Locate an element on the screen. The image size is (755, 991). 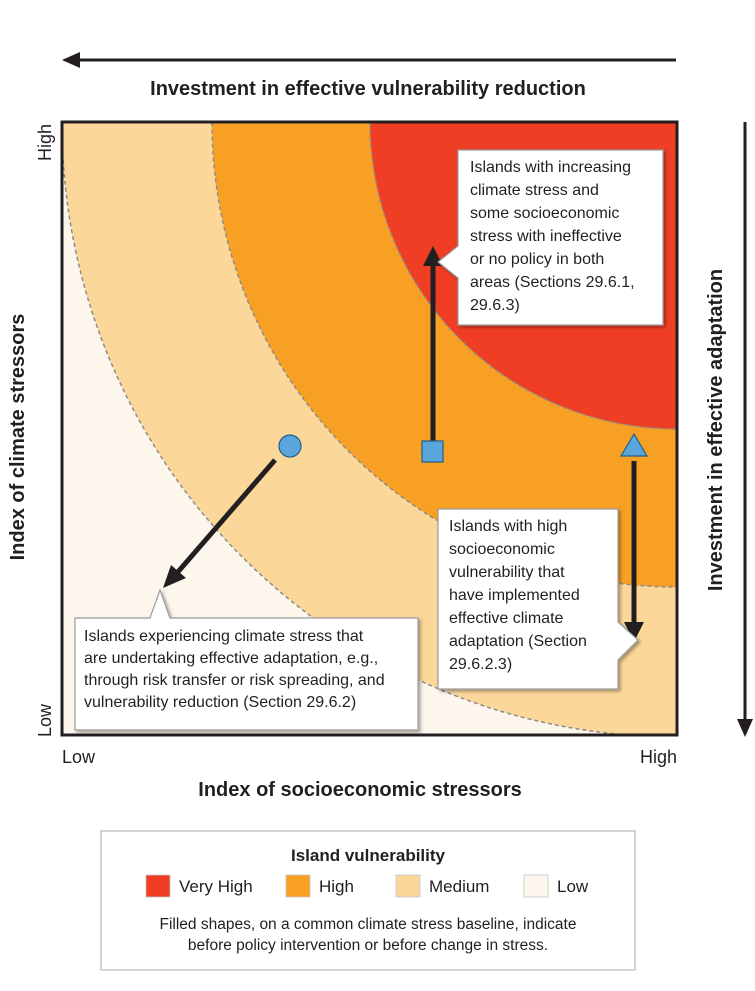
square-arrow is located at coordinates (433, 349).